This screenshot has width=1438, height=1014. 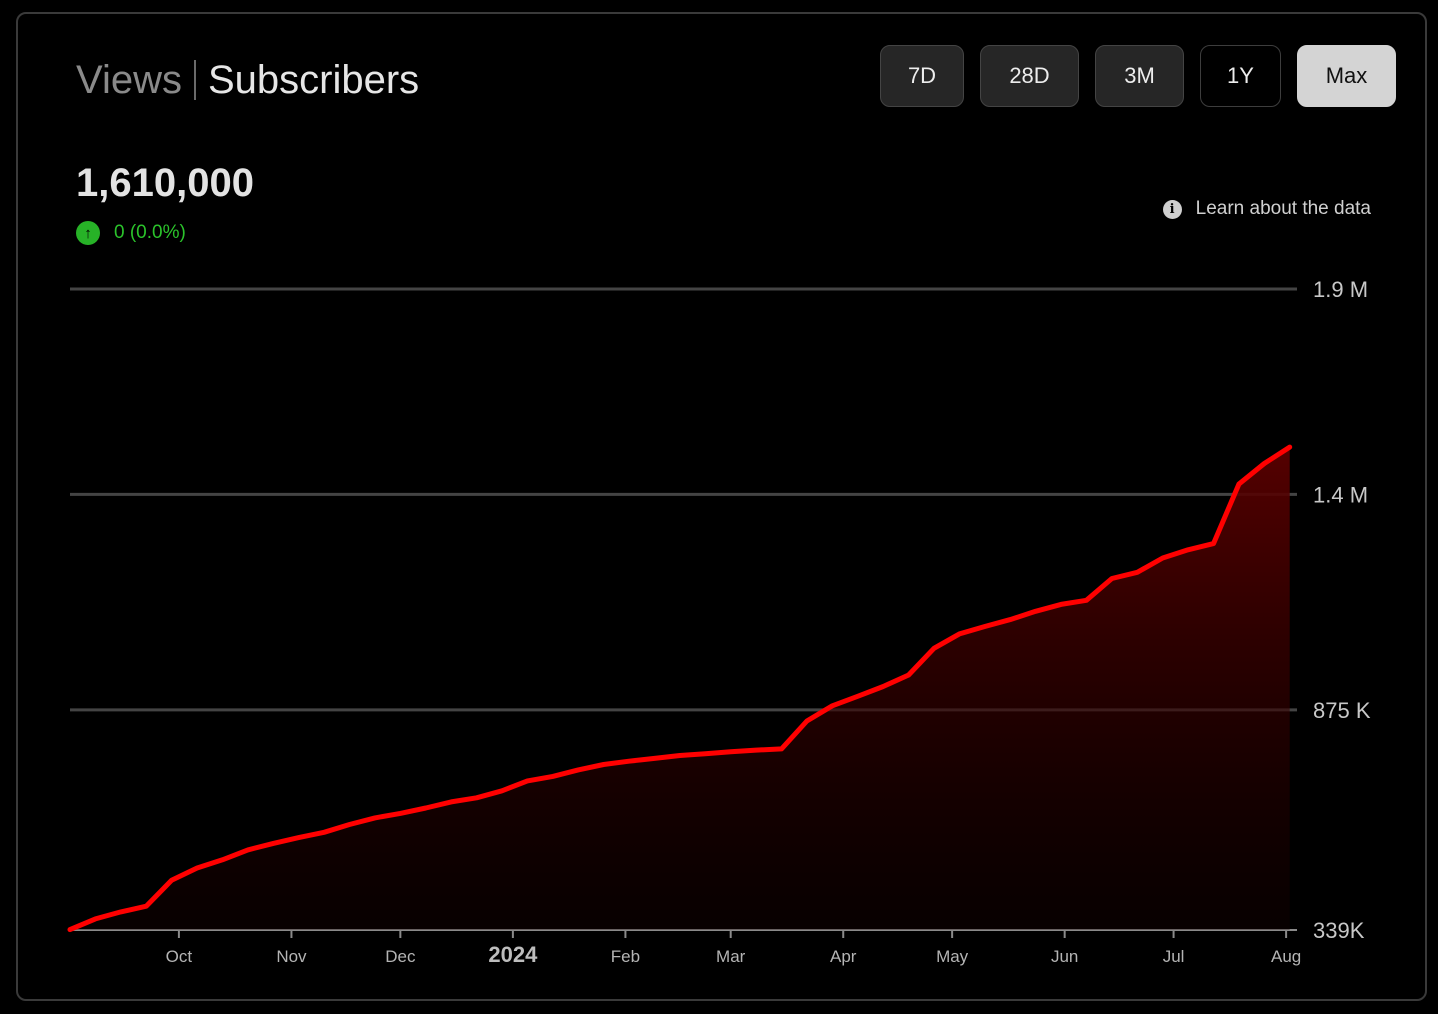 I want to click on y-tick-label: 339K, so click(x=1339, y=930).